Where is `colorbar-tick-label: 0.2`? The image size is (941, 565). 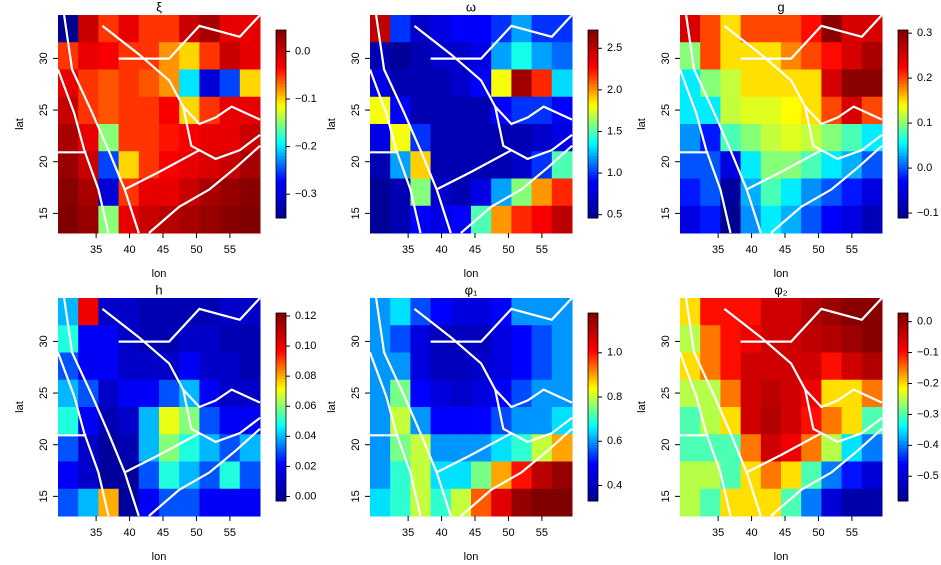
colorbar-tick-label: 0.2 is located at coordinates (924, 78).